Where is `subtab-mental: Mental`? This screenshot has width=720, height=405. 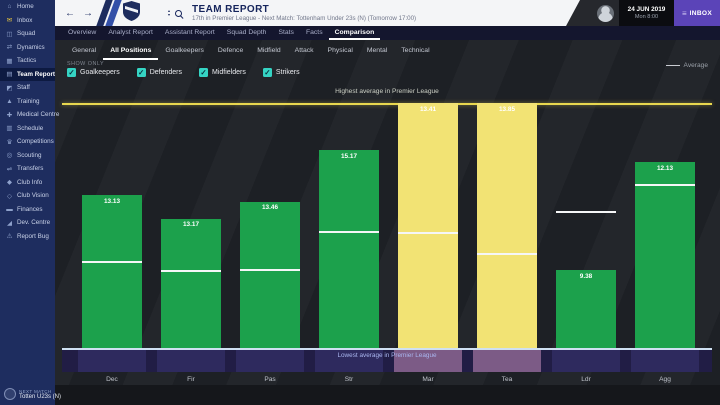
subtab-mental: Mental is located at coordinates (377, 50).